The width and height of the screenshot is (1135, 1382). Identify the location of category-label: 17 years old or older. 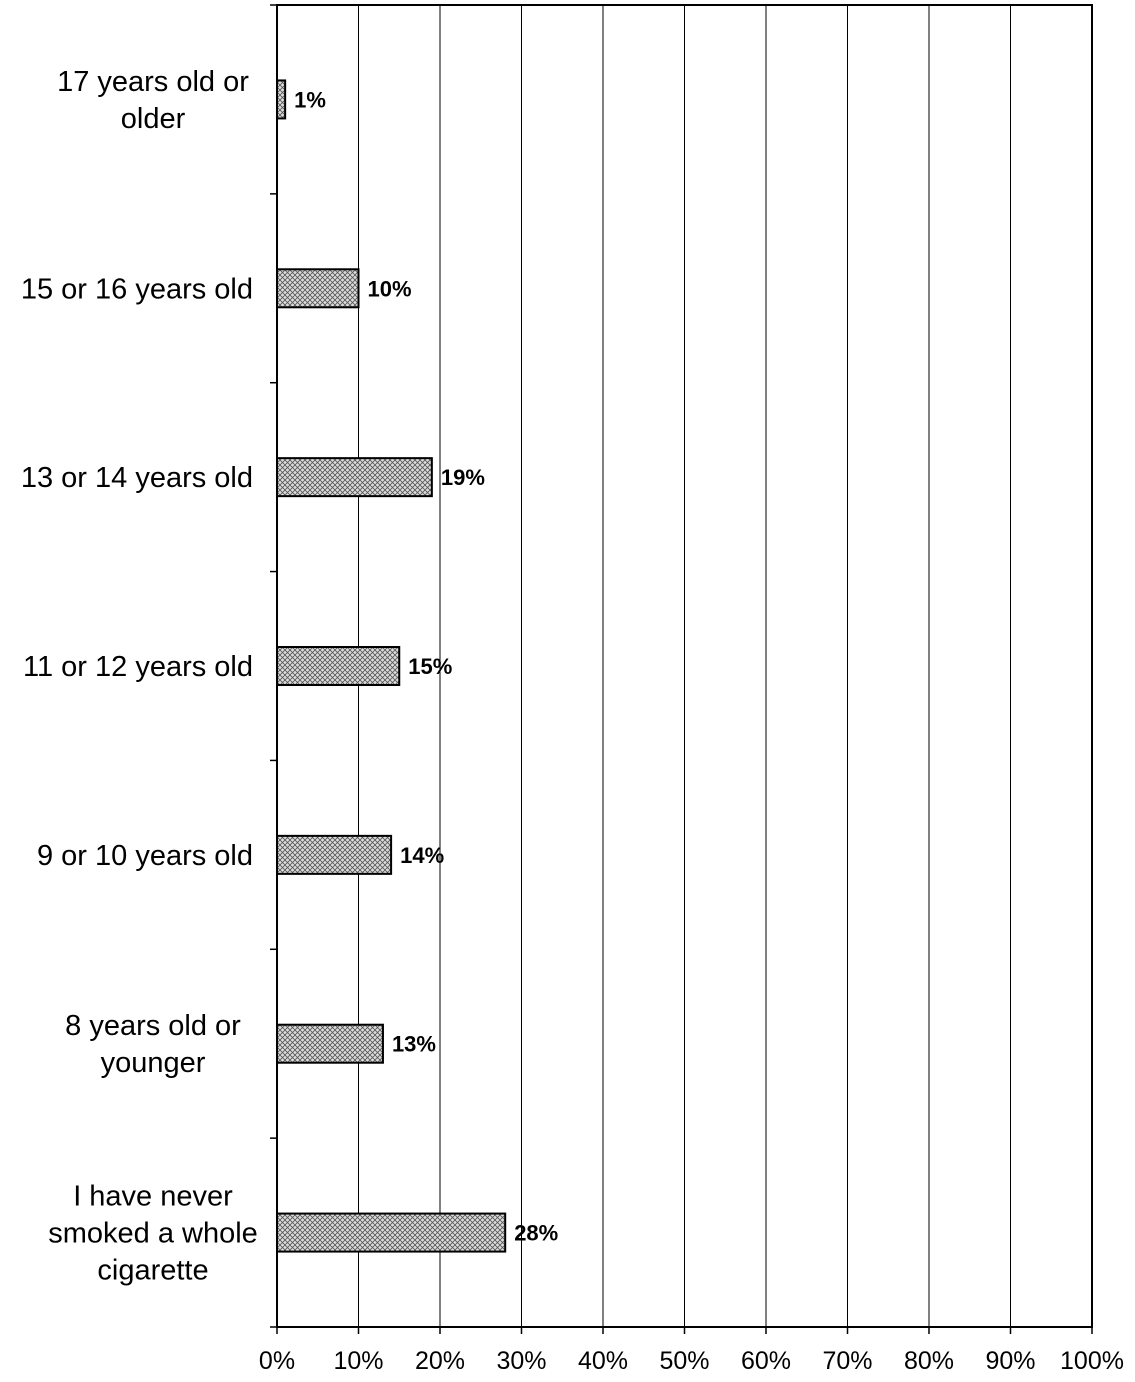
(153, 100).